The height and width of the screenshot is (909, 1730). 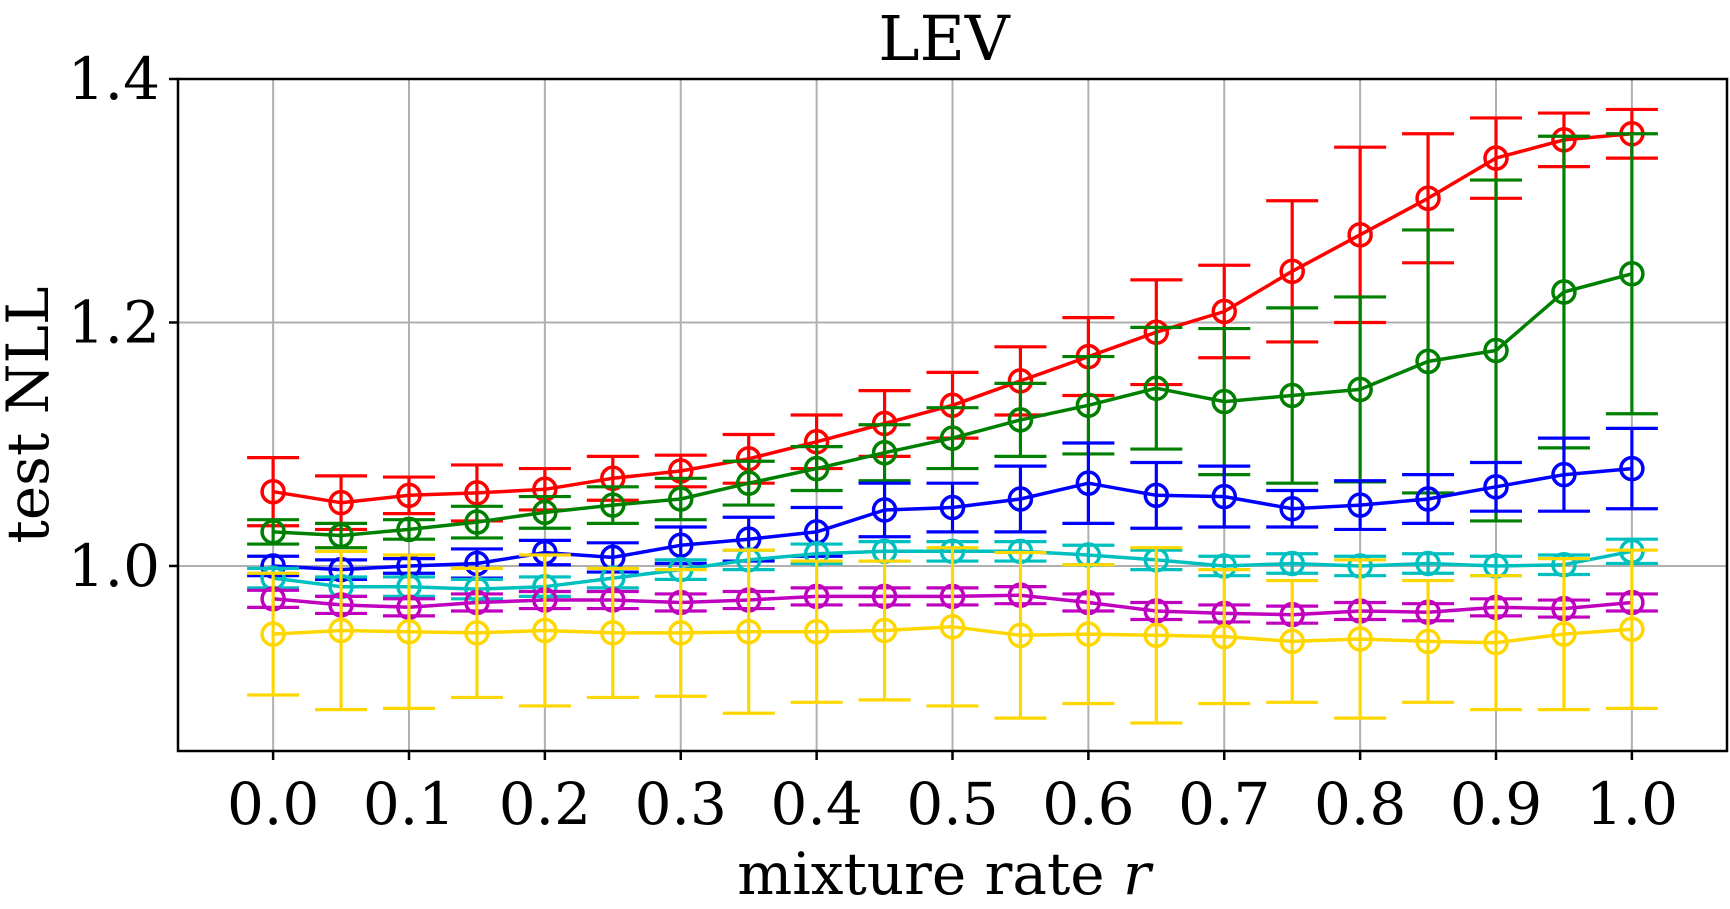 What do you see at coordinates (114, 566) in the screenshot?
I see `y-tick-label: 1.0` at bounding box center [114, 566].